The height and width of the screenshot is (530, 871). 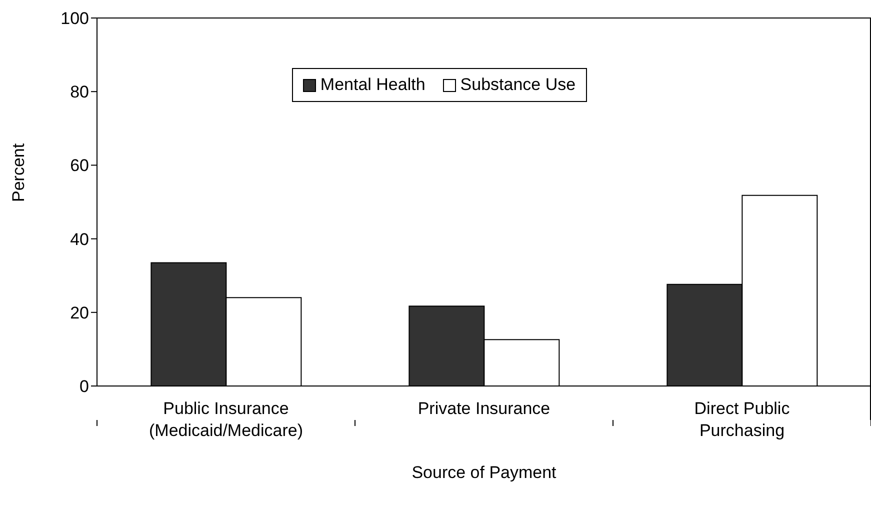 I want to click on y-tick-label: 100, so click(x=74, y=18).